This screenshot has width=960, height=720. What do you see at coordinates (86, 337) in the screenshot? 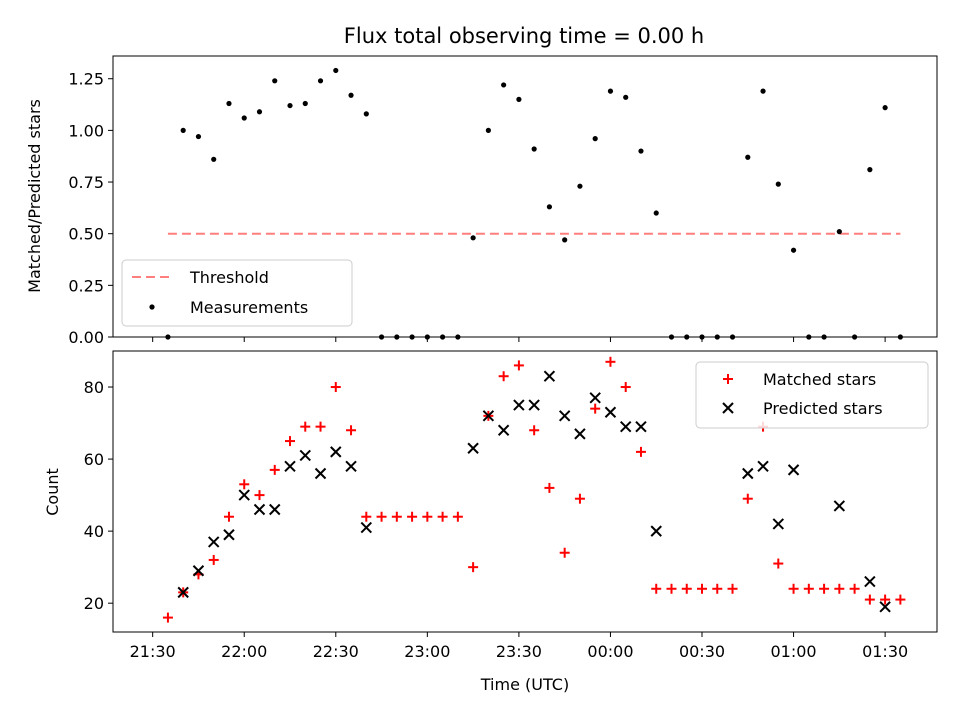
I see `ratio-y-tick-label: 0.00` at bounding box center [86, 337].